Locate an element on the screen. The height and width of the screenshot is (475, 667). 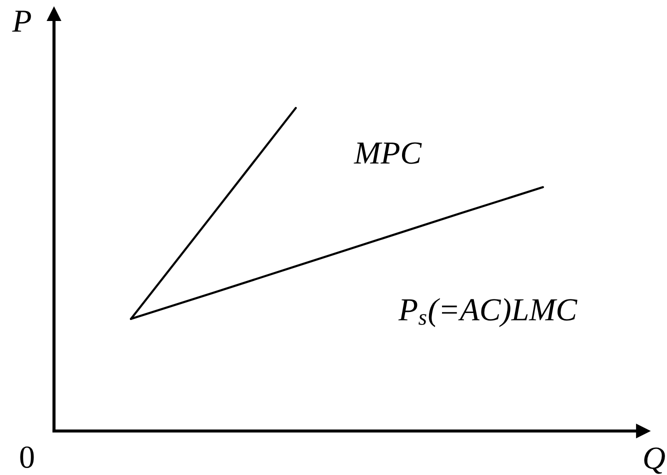
text: 0 is located at coordinates (27, 457).